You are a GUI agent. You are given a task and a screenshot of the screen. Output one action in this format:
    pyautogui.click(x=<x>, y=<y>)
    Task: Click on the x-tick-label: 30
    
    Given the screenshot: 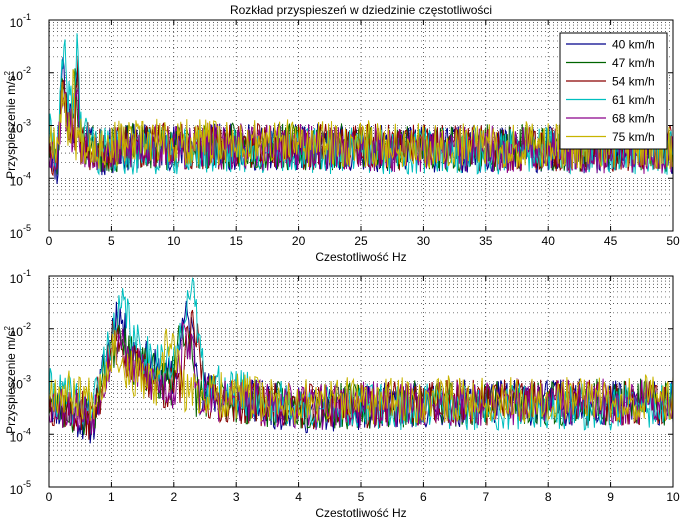 What is the action you would take?
    pyautogui.click(x=424, y=241)
    